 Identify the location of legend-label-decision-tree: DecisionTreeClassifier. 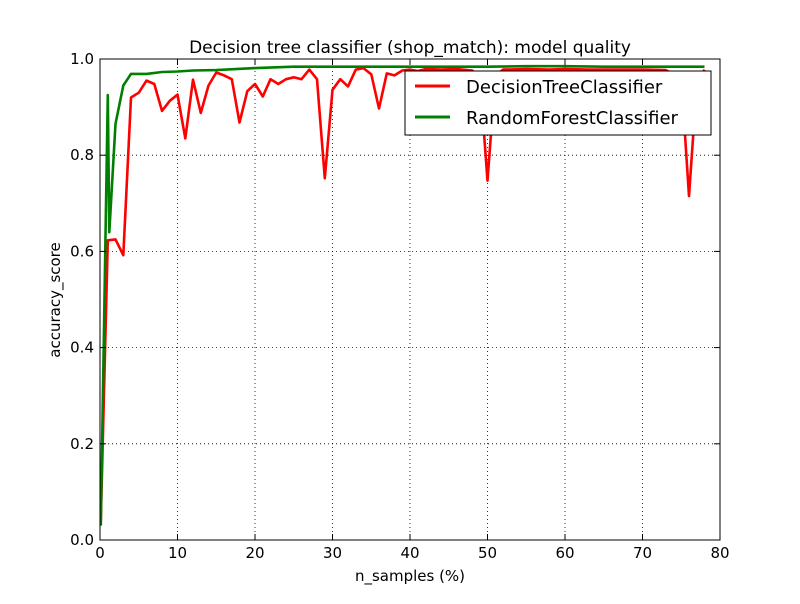
(564, 87).